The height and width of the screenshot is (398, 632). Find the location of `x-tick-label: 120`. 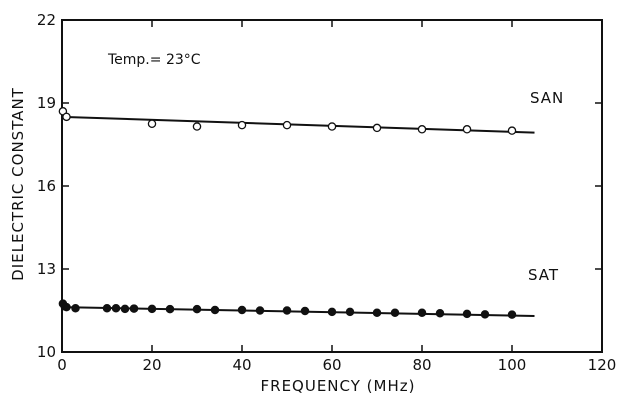

x-tick-label: 120 is located at coordinates (602, 365).